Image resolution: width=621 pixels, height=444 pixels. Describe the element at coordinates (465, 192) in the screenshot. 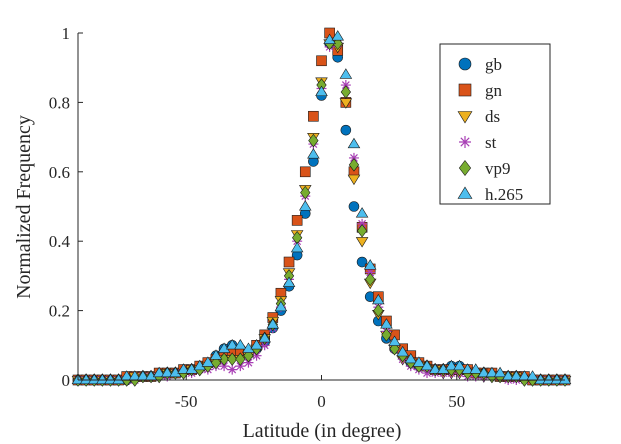

I see `legend-marker-h.265` at that location.